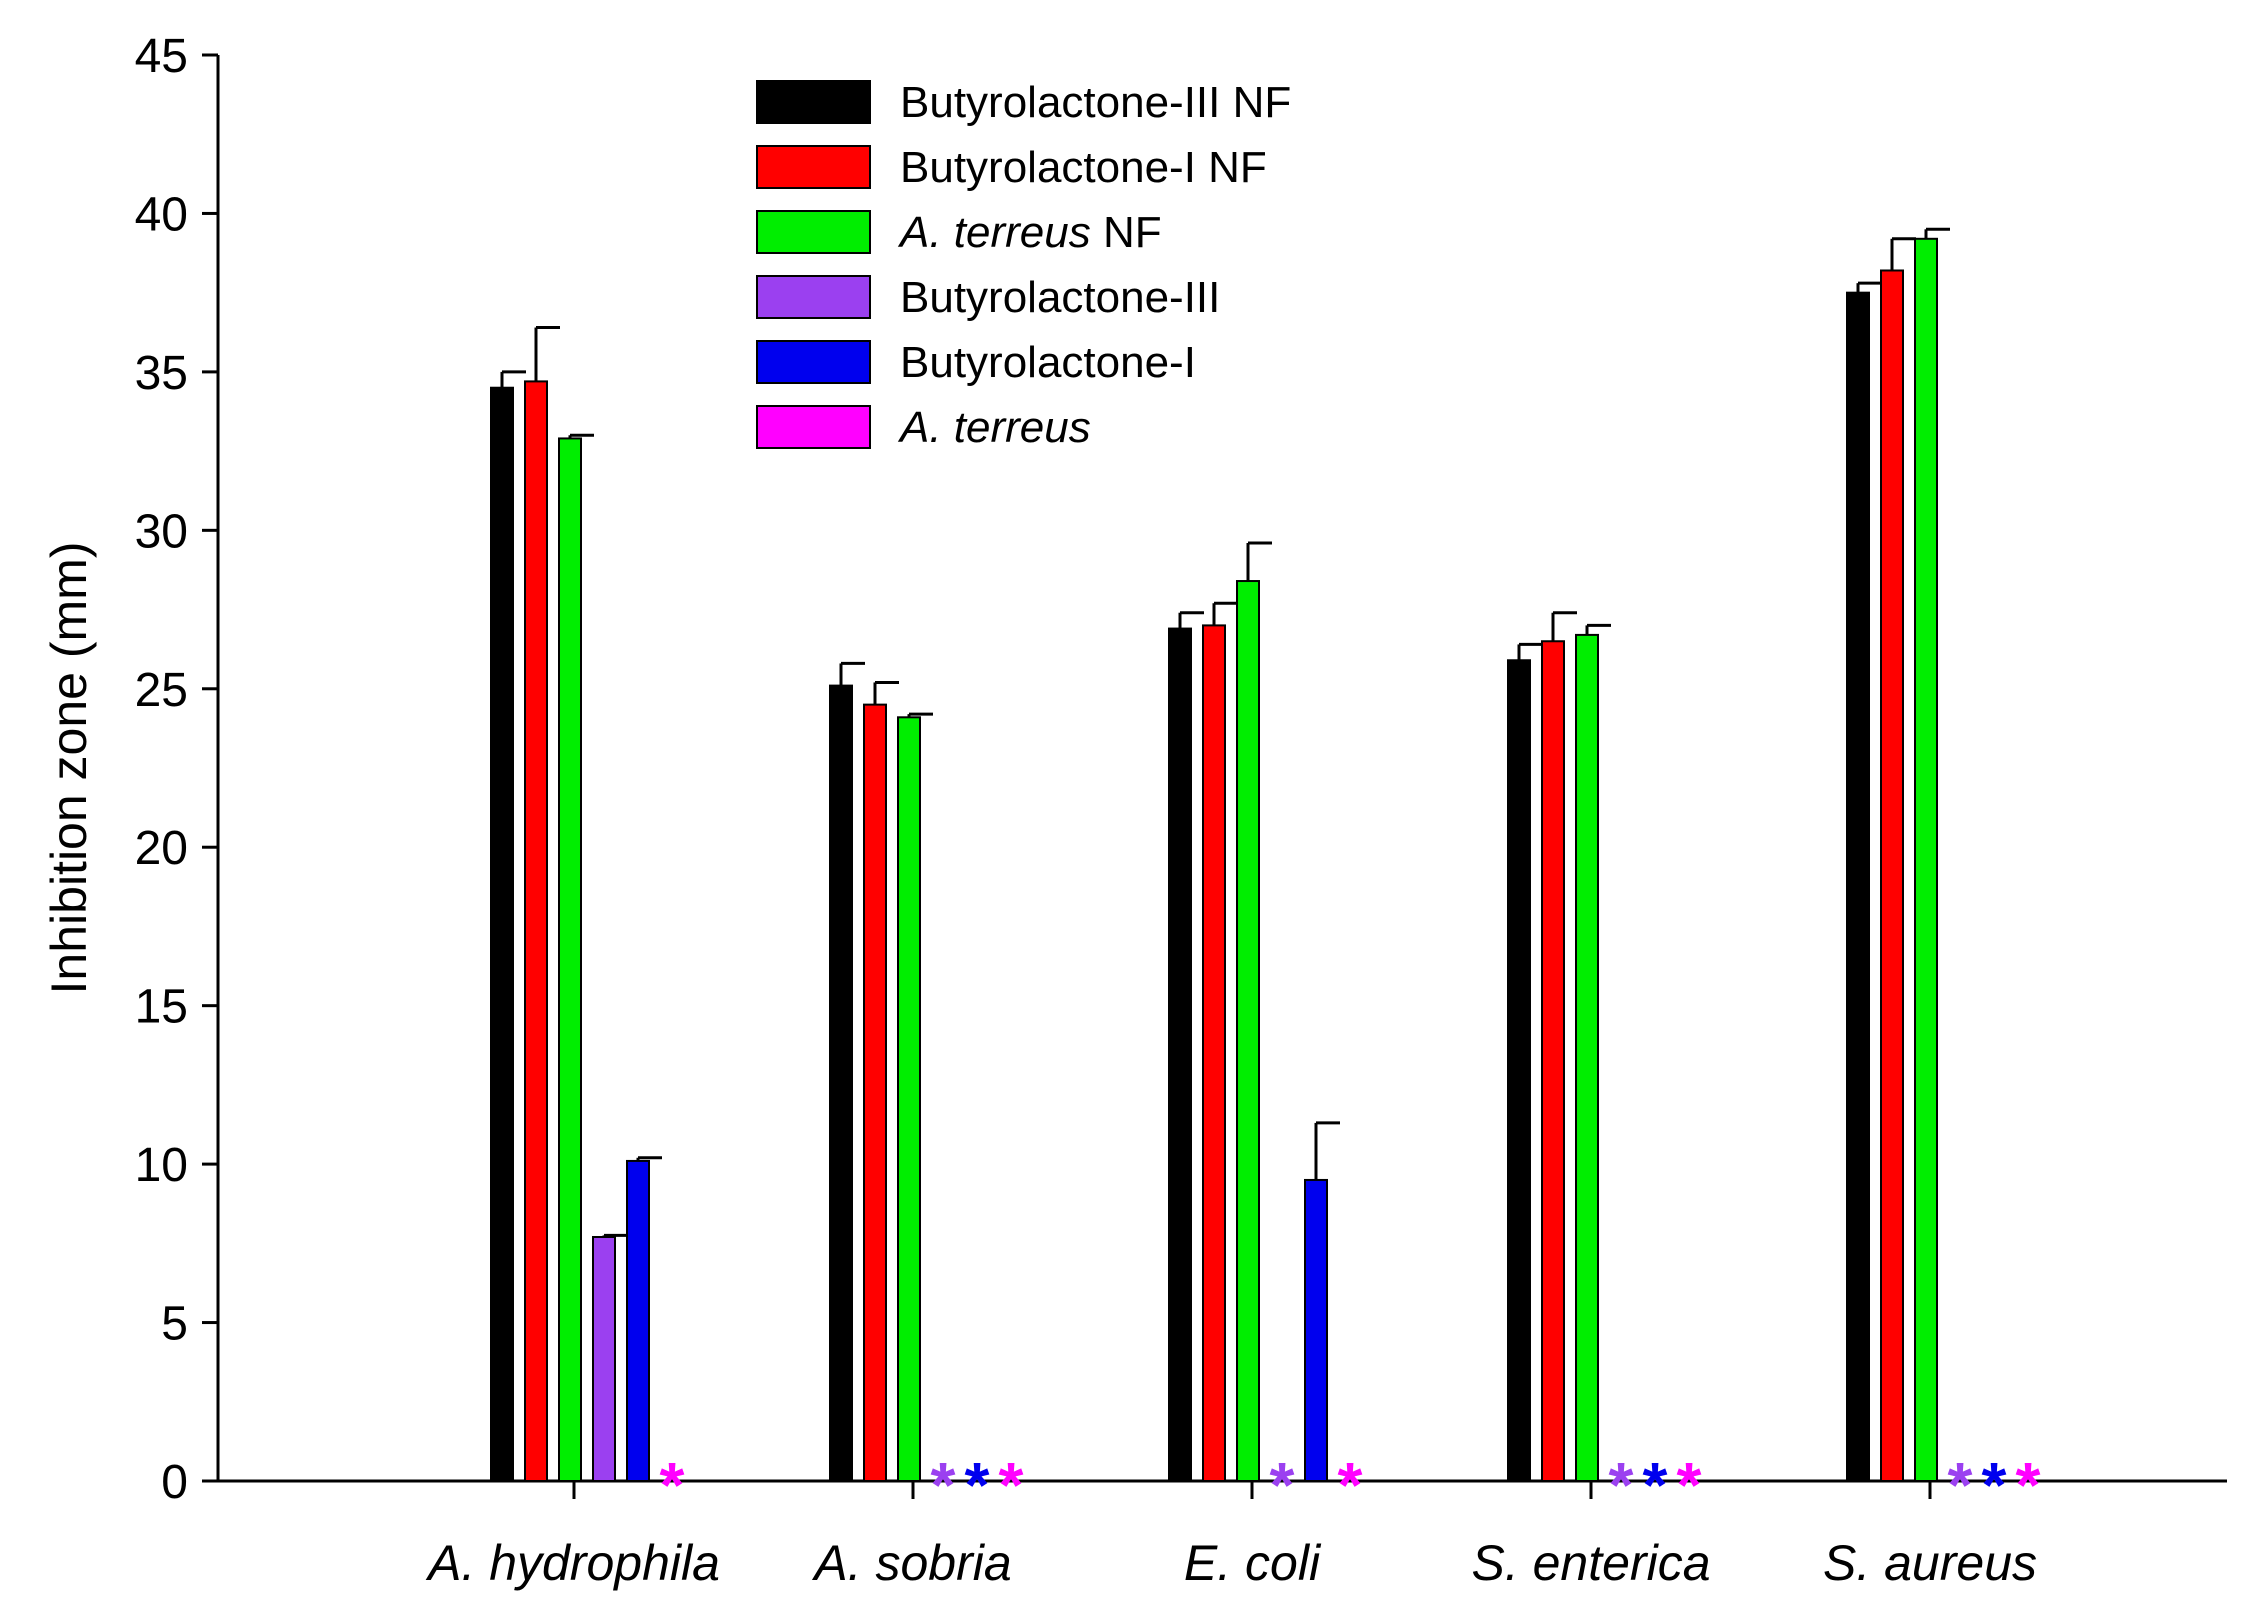 This screenshot has height=1618, width=2244. Describe the element at coordinates (161, 1007) in the screenshot. I see `y-tick-label: 15` at that location.